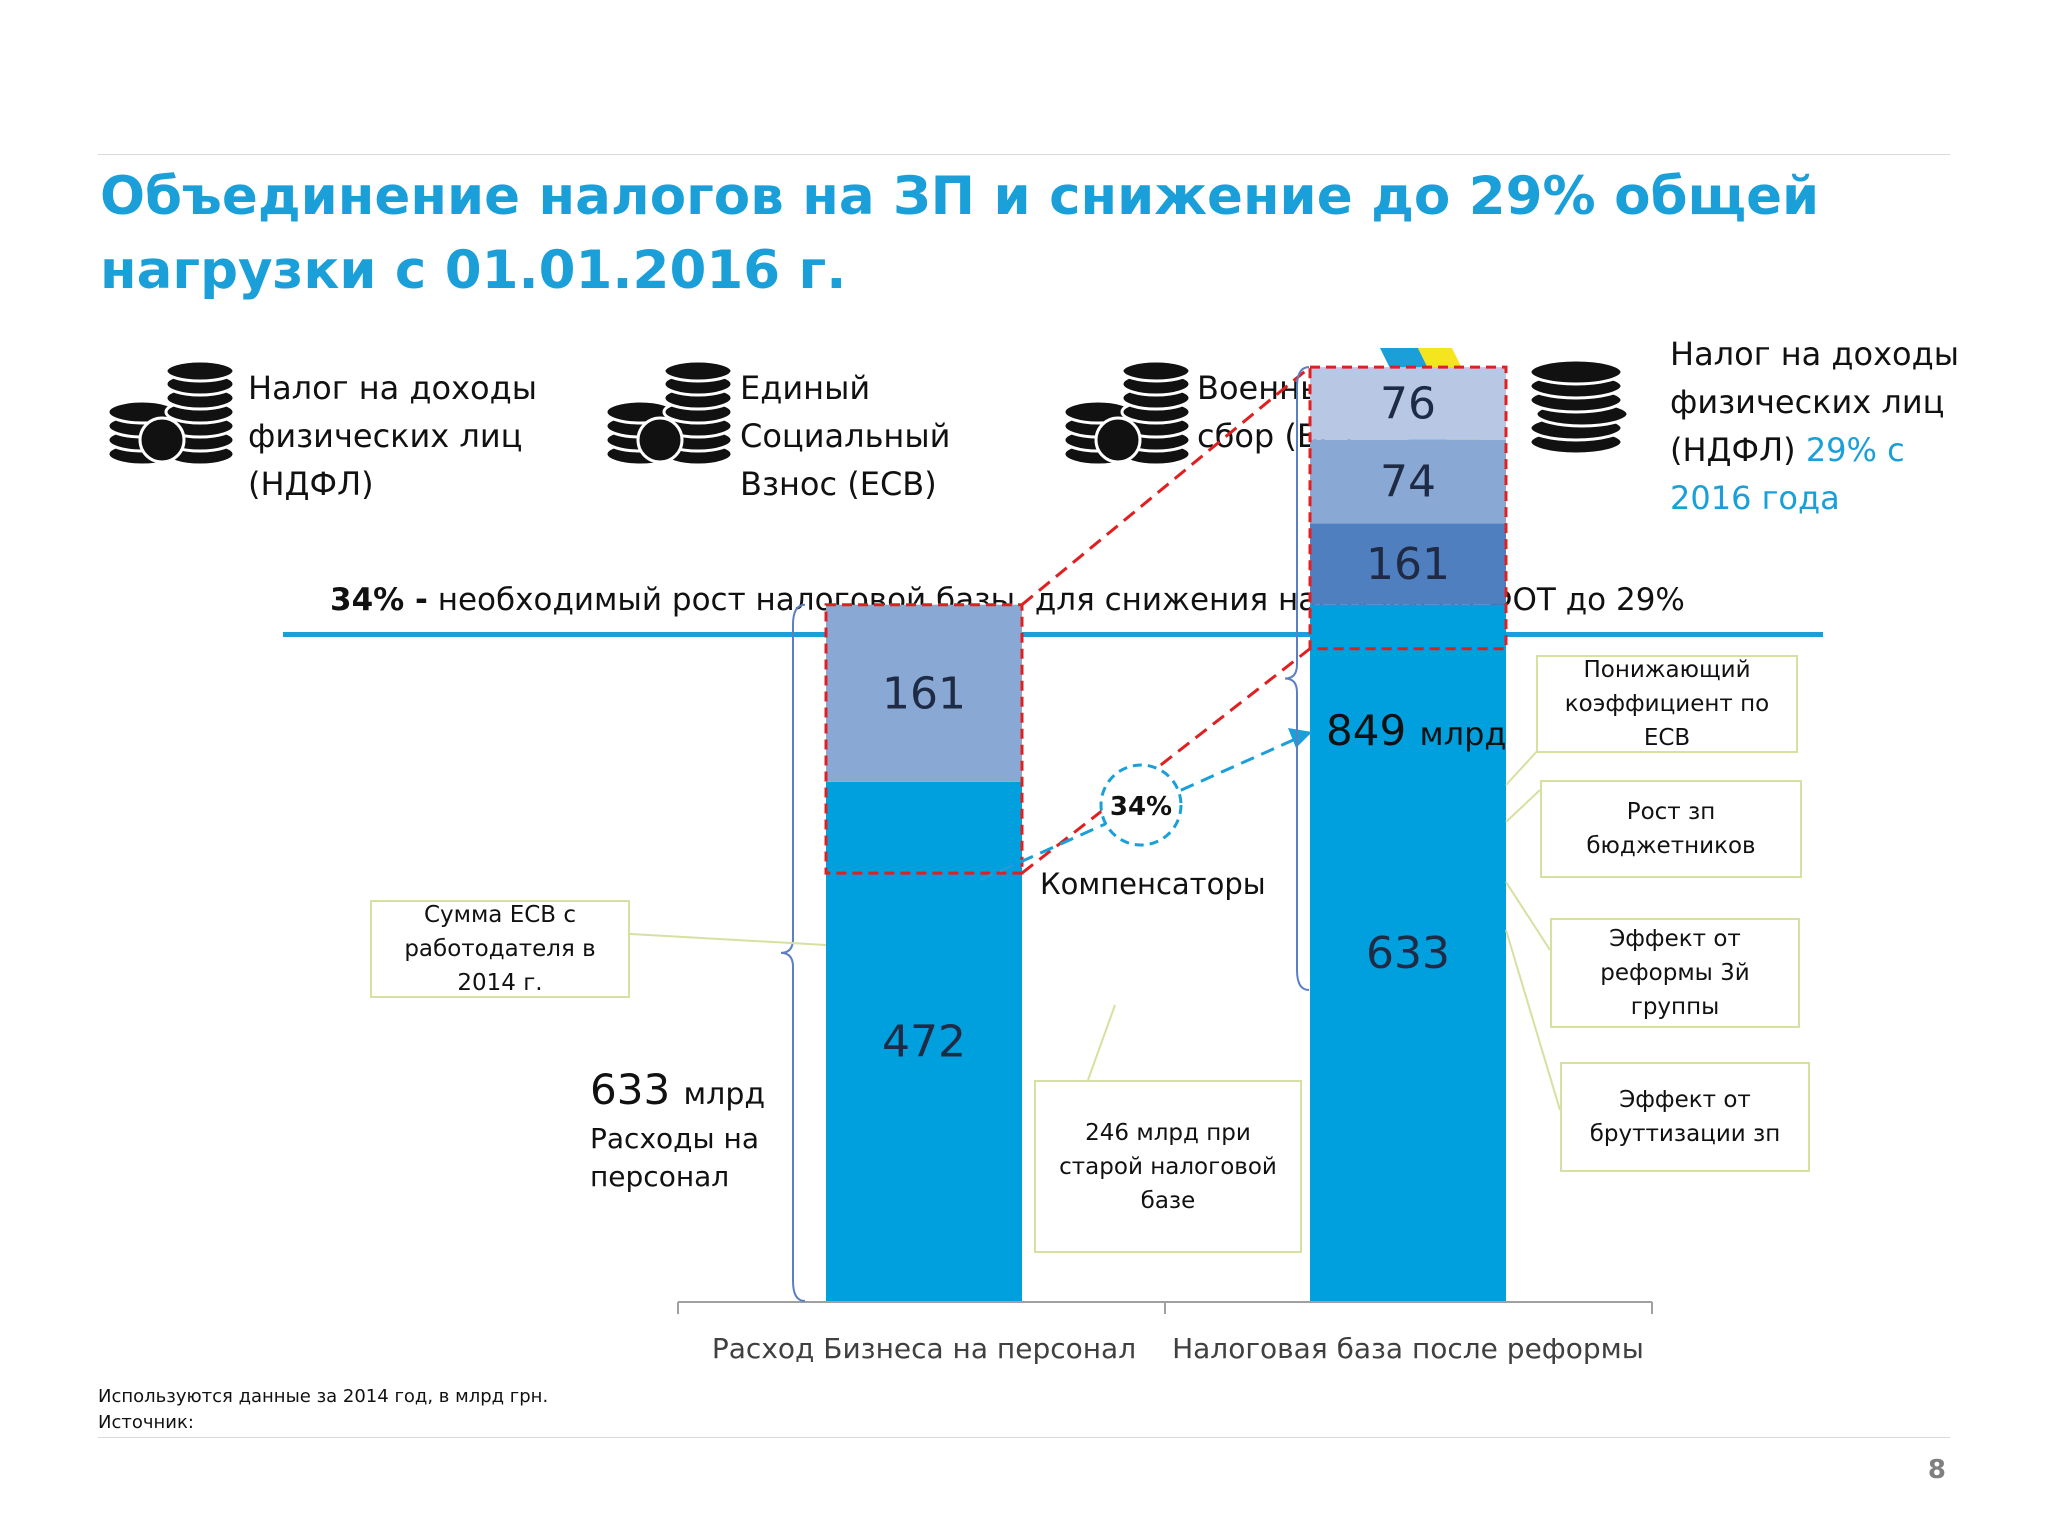 This screenshot has width=2048, height=1536. Describe the element at coordinates (1053, 634) in the screenshot. I see `subtitle-underline` at that location.